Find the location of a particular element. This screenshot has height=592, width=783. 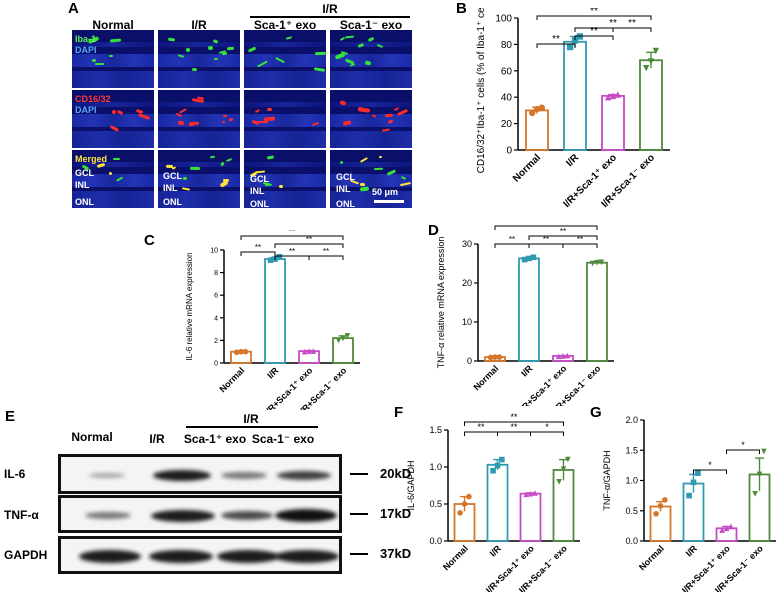

y-tick-label: 1.0 is located at coordinates (631, 481).